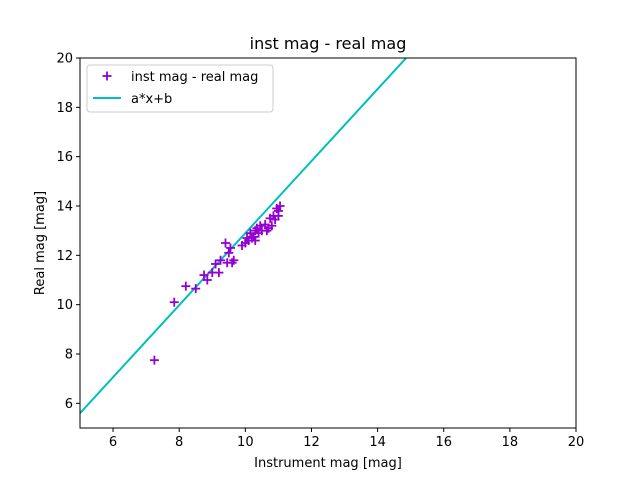  I want to click on legend-frame, so click(180, 88).